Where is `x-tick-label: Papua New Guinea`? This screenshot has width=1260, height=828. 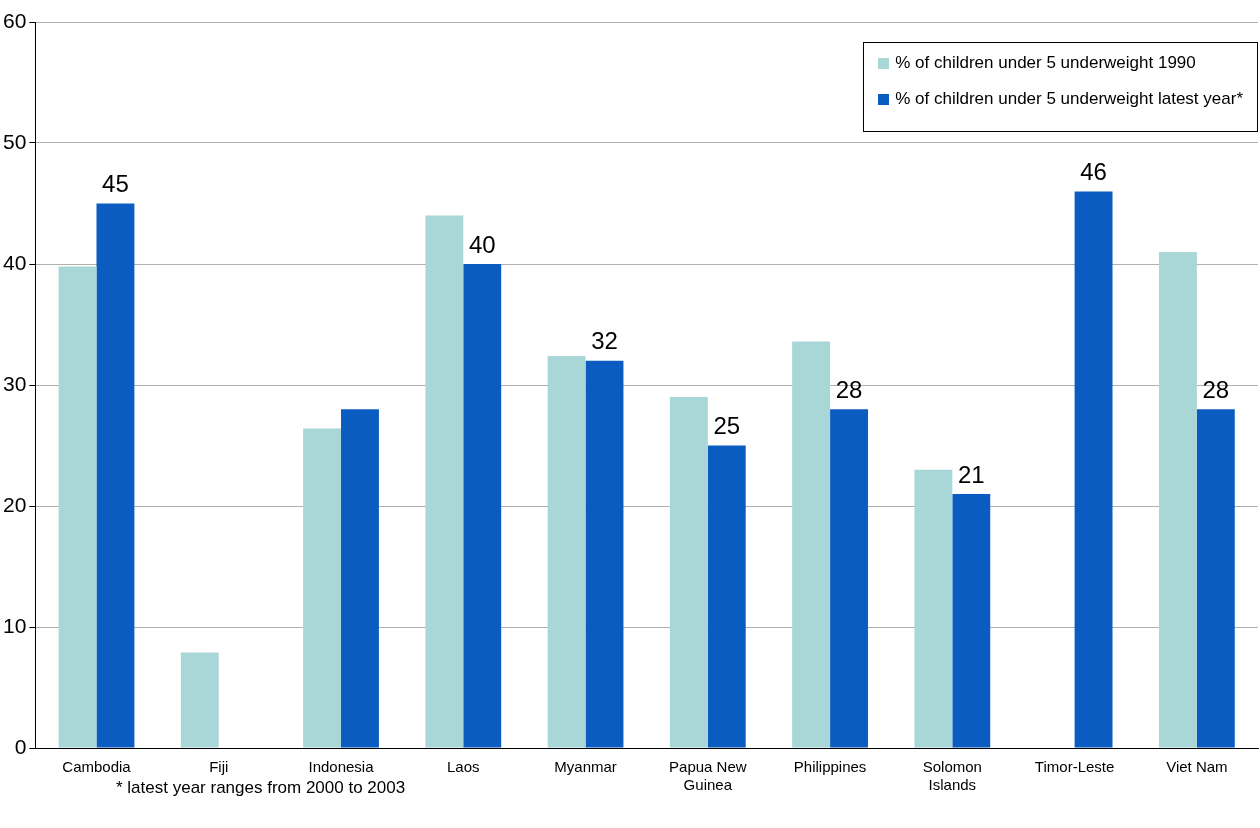 x-tick-label: Papua New Guinea is located at coordinates (708, 776).